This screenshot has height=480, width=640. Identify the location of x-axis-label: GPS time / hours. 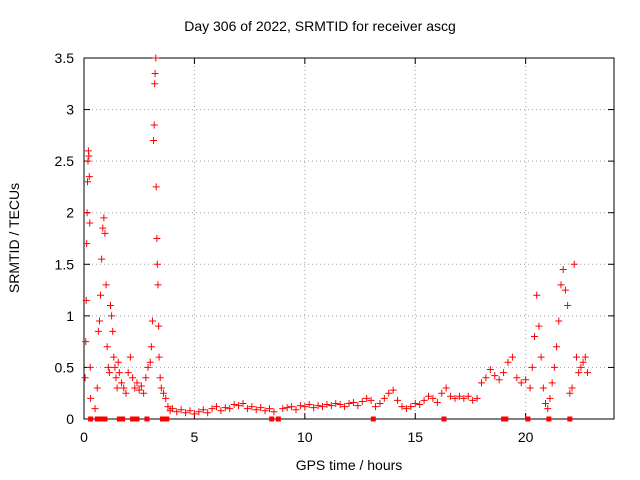
(349, 465).